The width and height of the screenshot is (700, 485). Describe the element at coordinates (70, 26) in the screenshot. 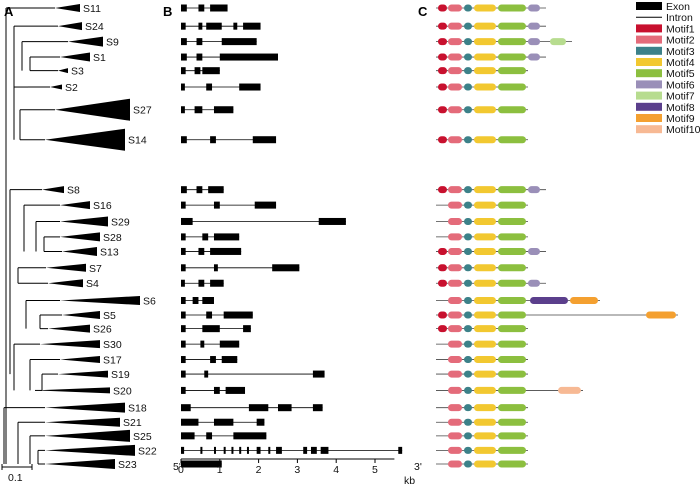

I see `collapsed-clade-s24` at that location.